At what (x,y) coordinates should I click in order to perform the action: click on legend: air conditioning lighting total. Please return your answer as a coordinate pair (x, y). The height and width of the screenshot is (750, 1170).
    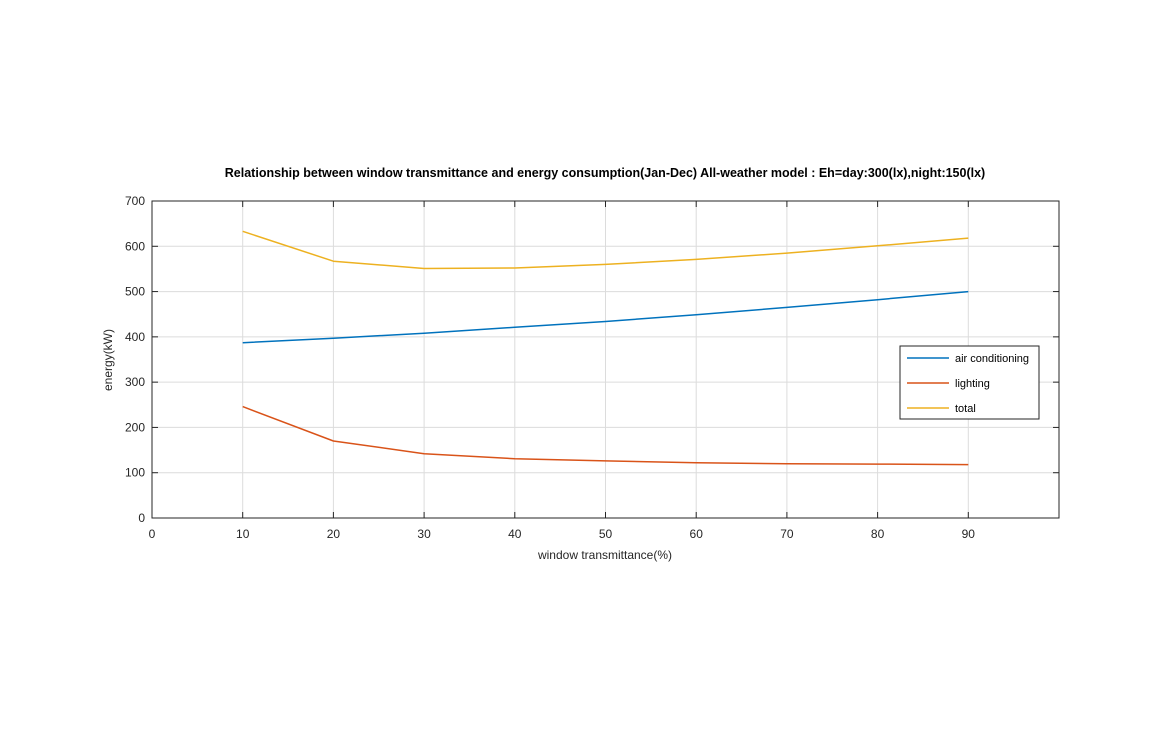
    Looking at the image, I should click on (969, 382).